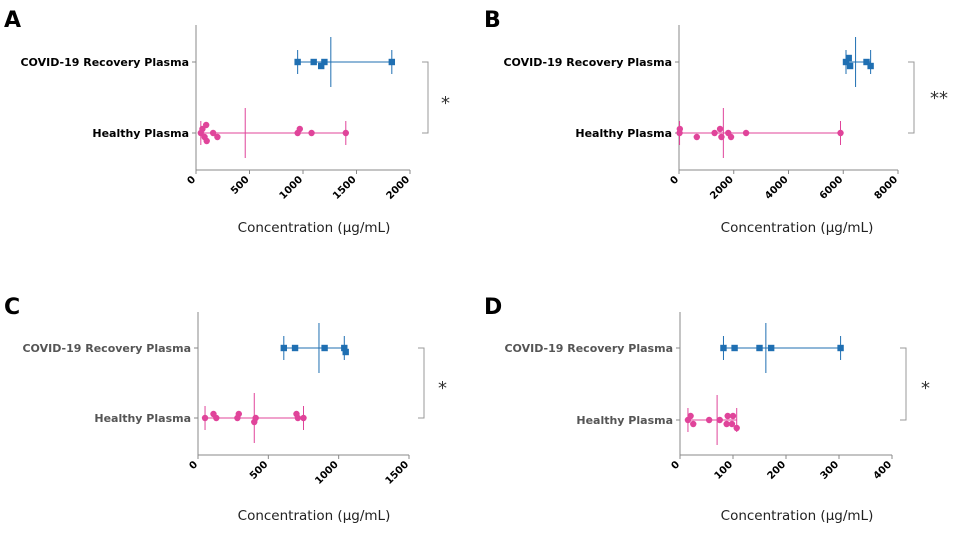  What do you see at coordinates (776, 187) in the screenshot?
I see `x-tick-label: 4000` at bounding box center [776, 187].